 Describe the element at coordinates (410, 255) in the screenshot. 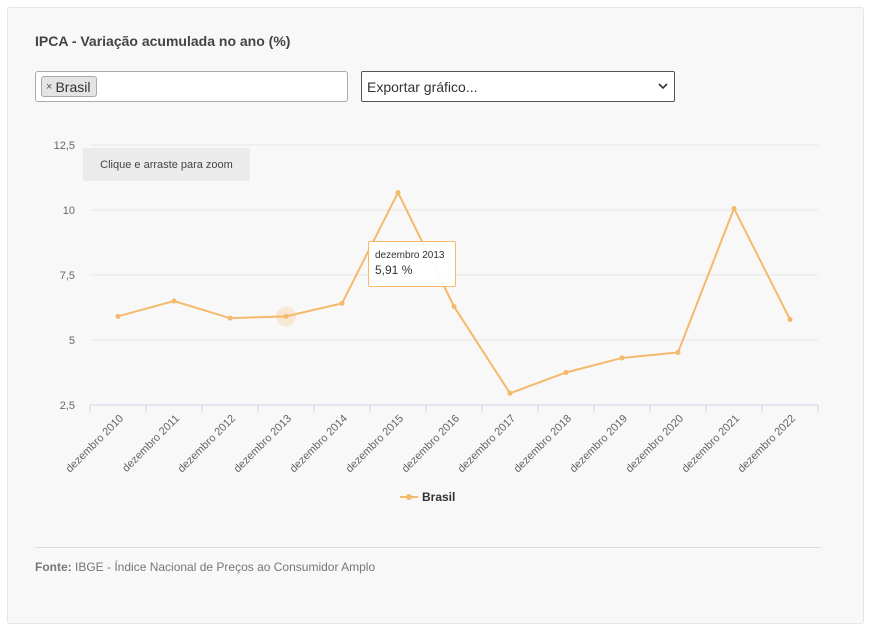

I see `tooltip-label: dezembro 2013` at that location.